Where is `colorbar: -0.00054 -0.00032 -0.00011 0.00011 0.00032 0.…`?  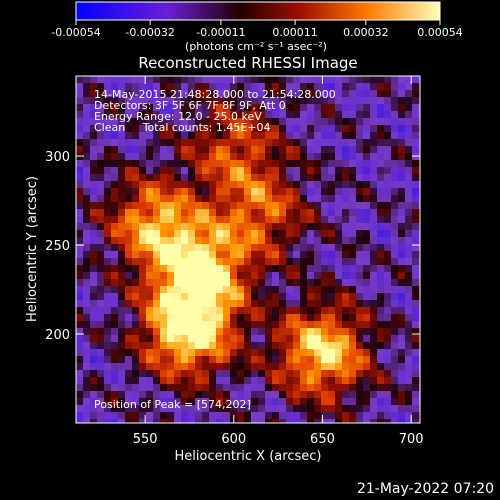
colorbar: -0.00054 -0.00032 -0.00011 0.00011 0.00032 0.… is located at coordinates (257, 27).